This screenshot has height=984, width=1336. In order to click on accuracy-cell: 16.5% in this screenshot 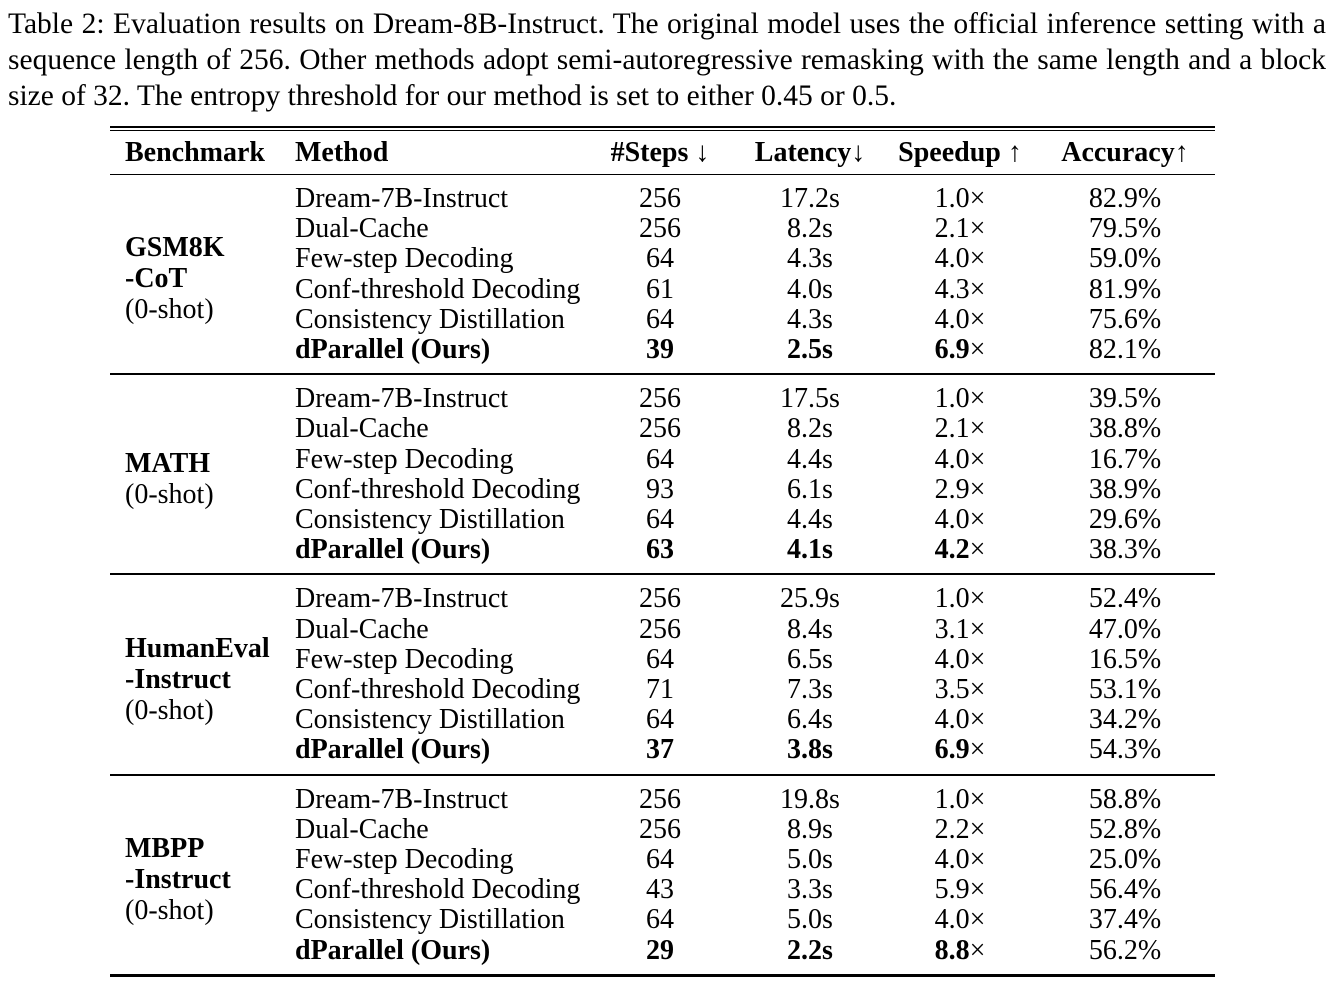, I will do `click(1125, 659)`.